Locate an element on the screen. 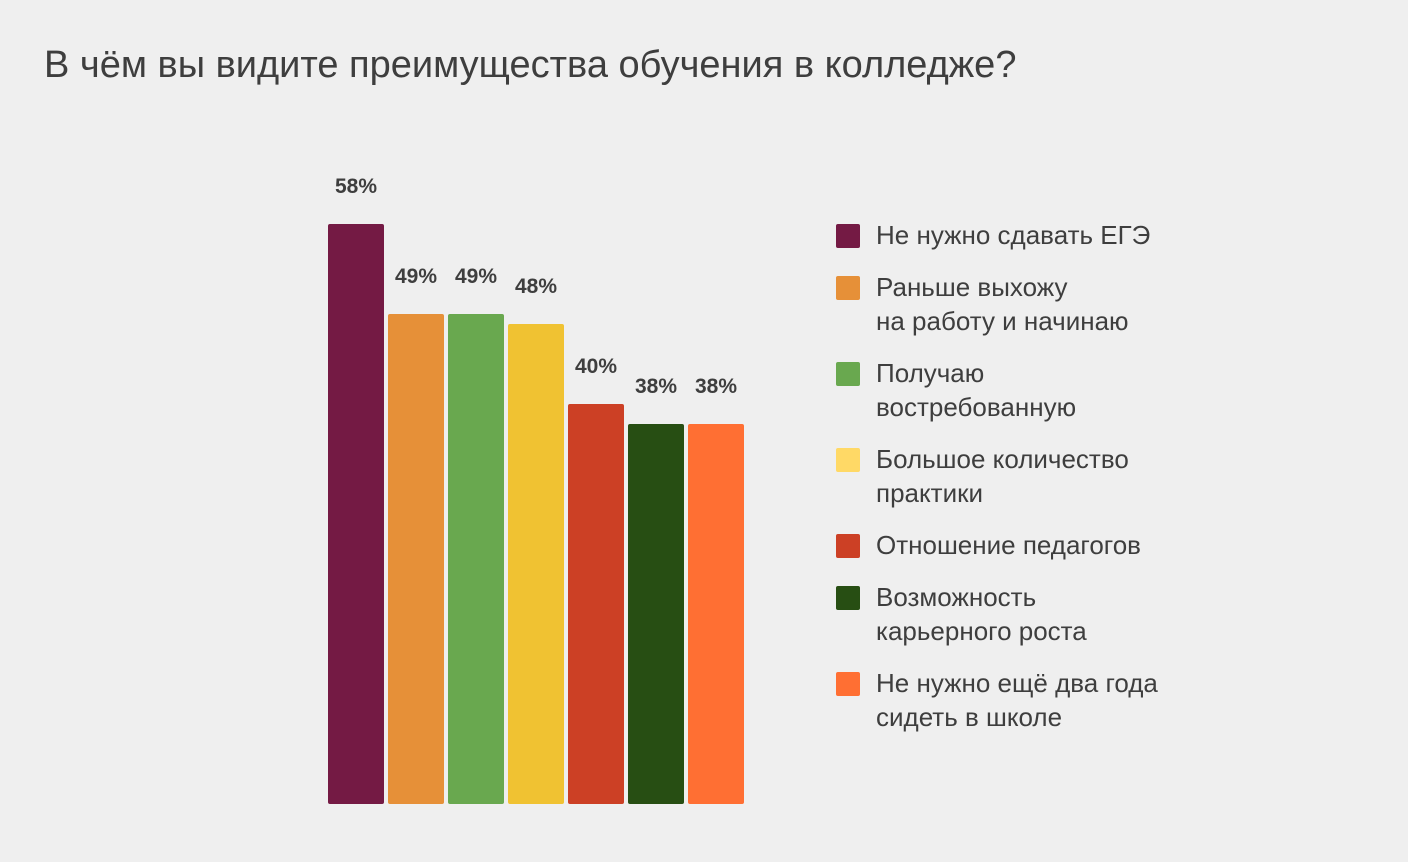 Image resolution: width=1408 pixels, height=862 pixels. legend-label: Отношение педагогов is located at coordinates (1008, 545).